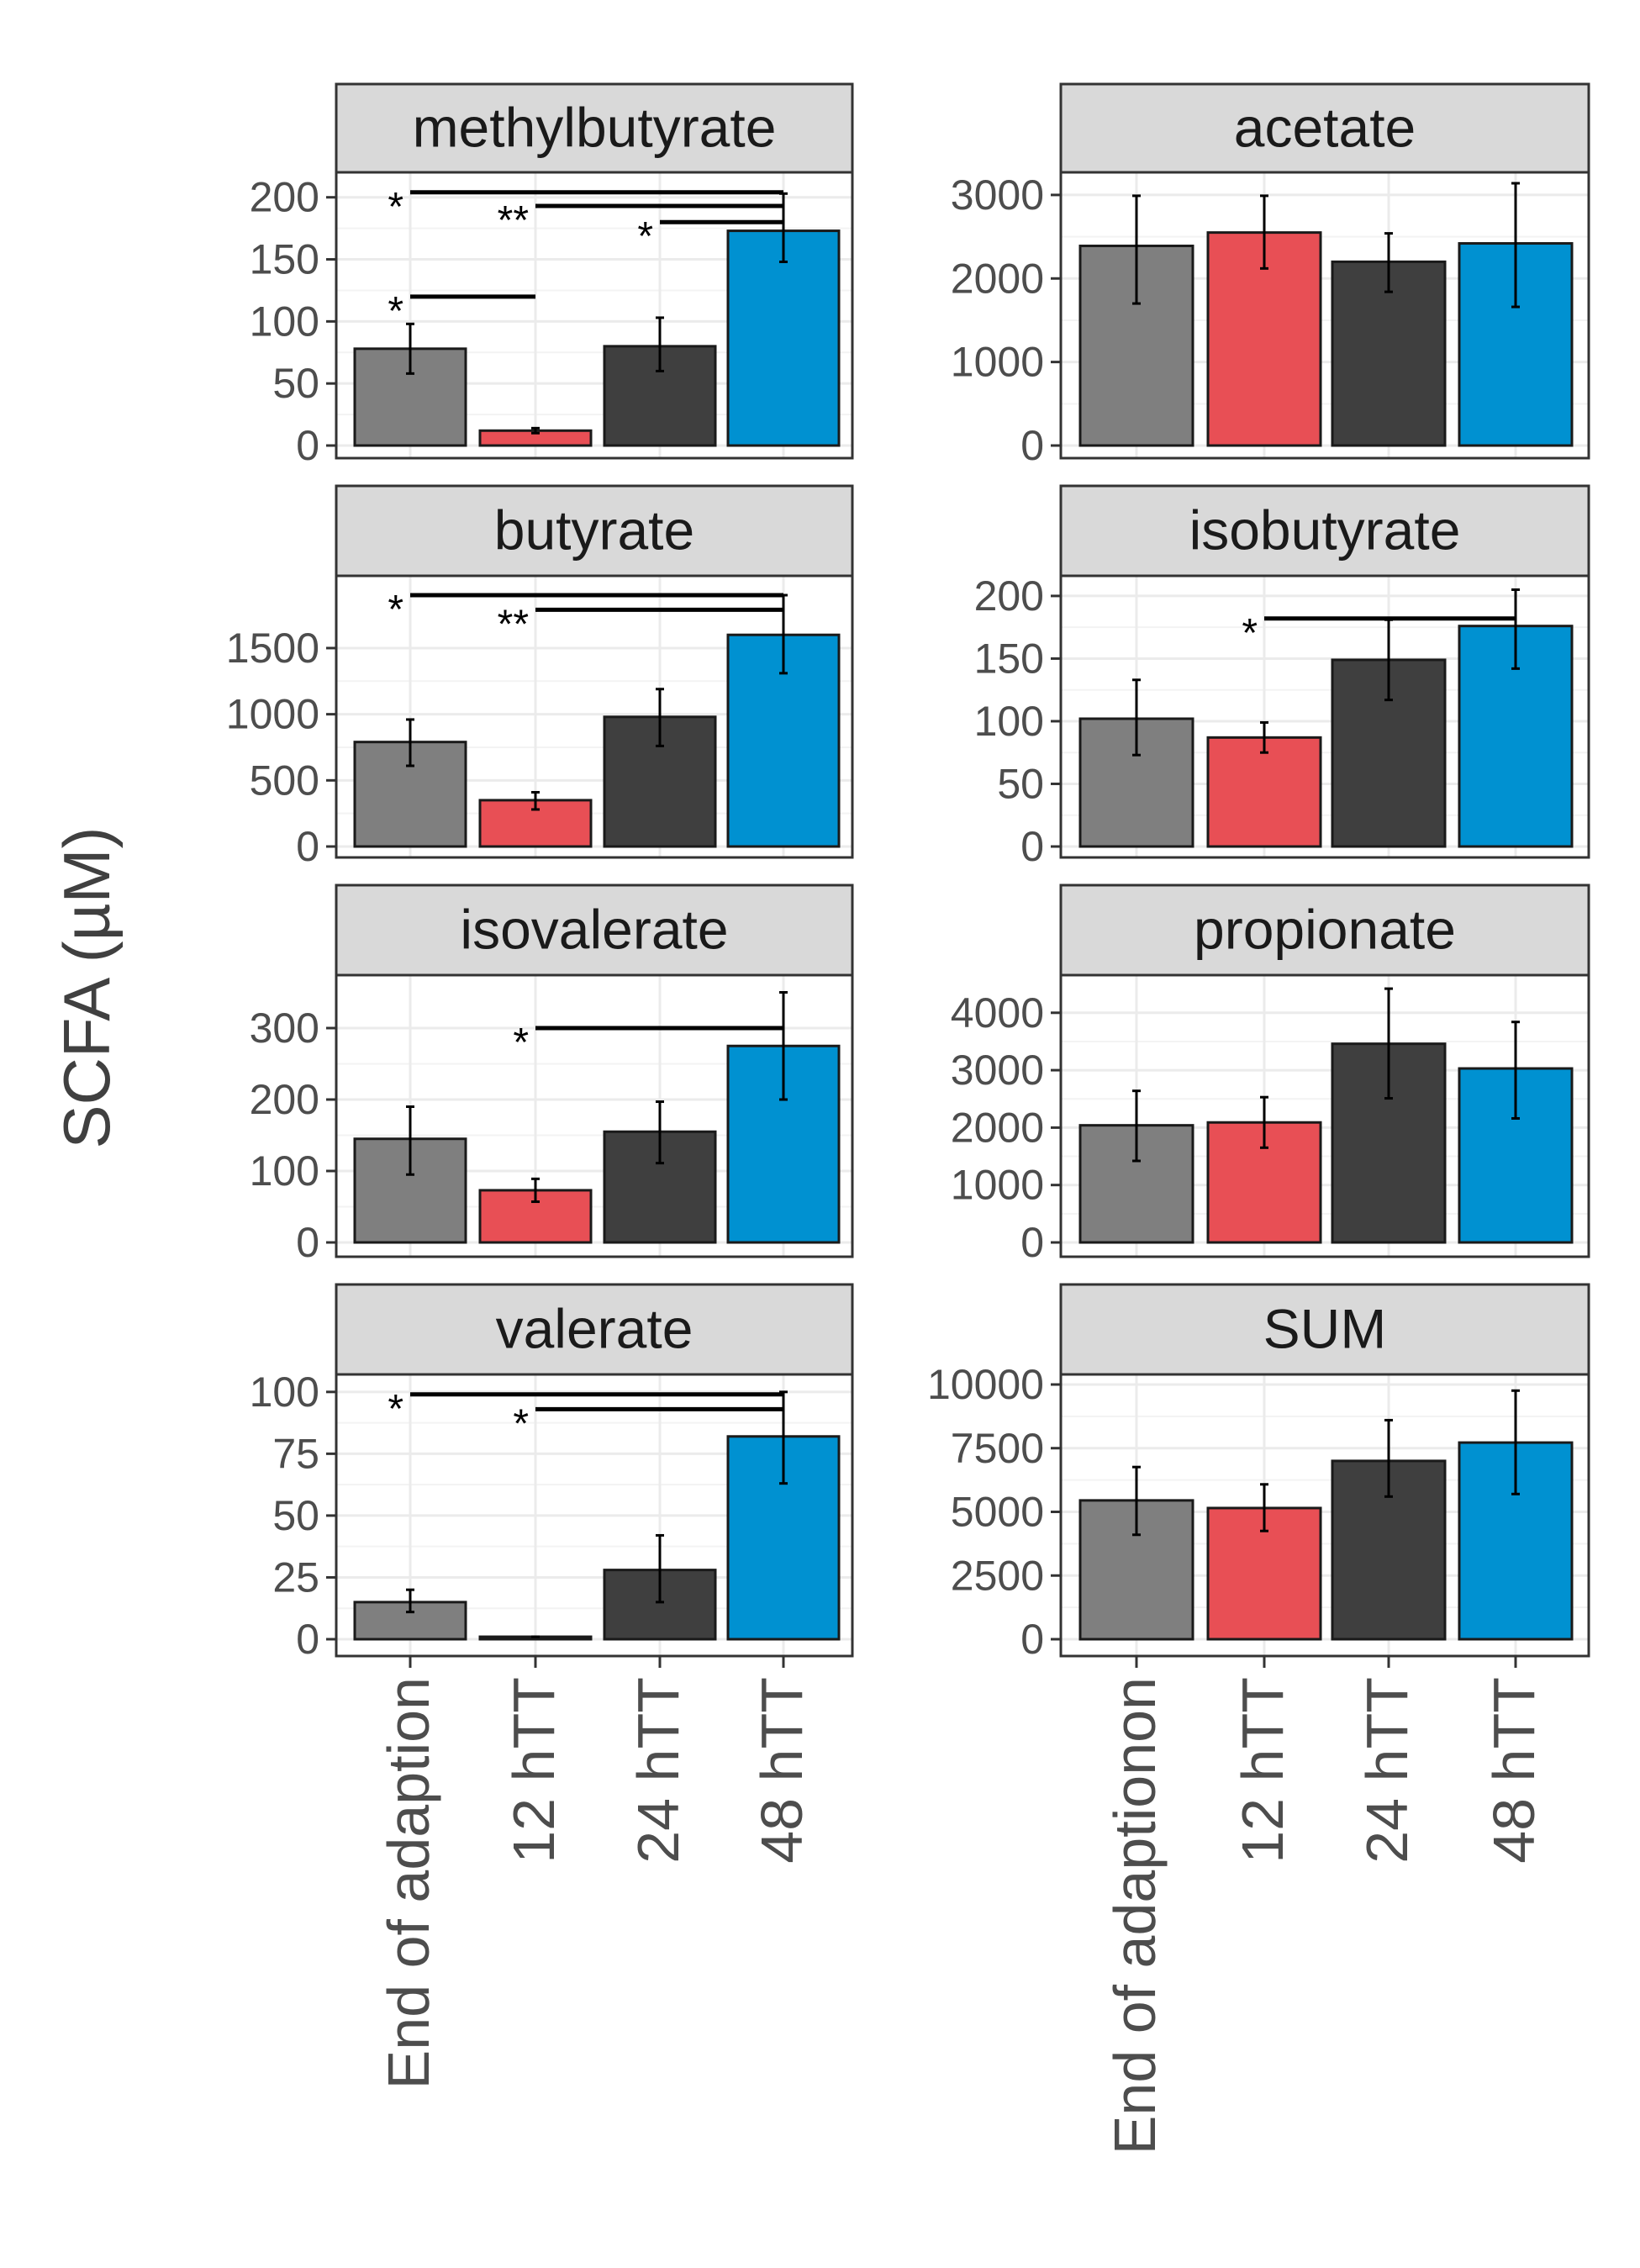  Describe the element at coordinates (1282, 677) in the screenshot. I see `facet-isobutyrate: * isobutyrate 0 50 100 150 200` at that location.